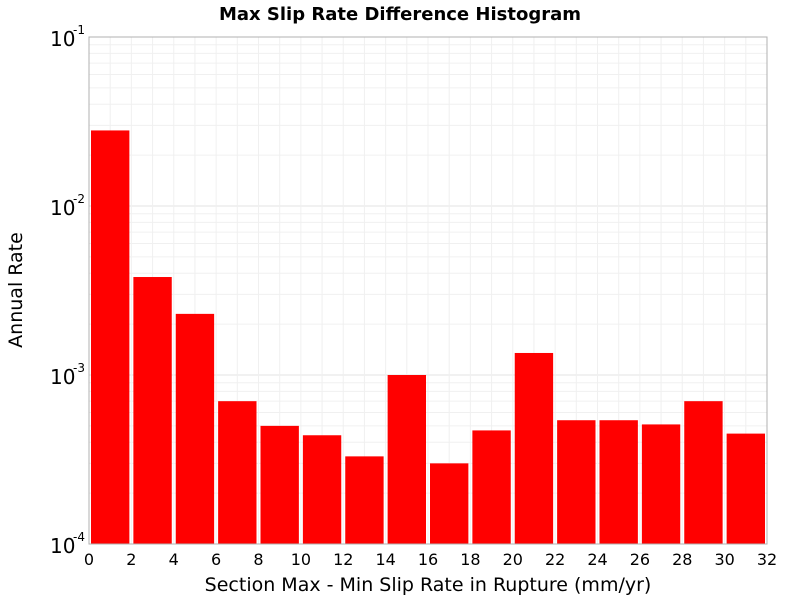  What do you see at coordinates (79, 537) in the screenshot?
I see `y-tick-exponent: -4` at bounding box center [79, 537].